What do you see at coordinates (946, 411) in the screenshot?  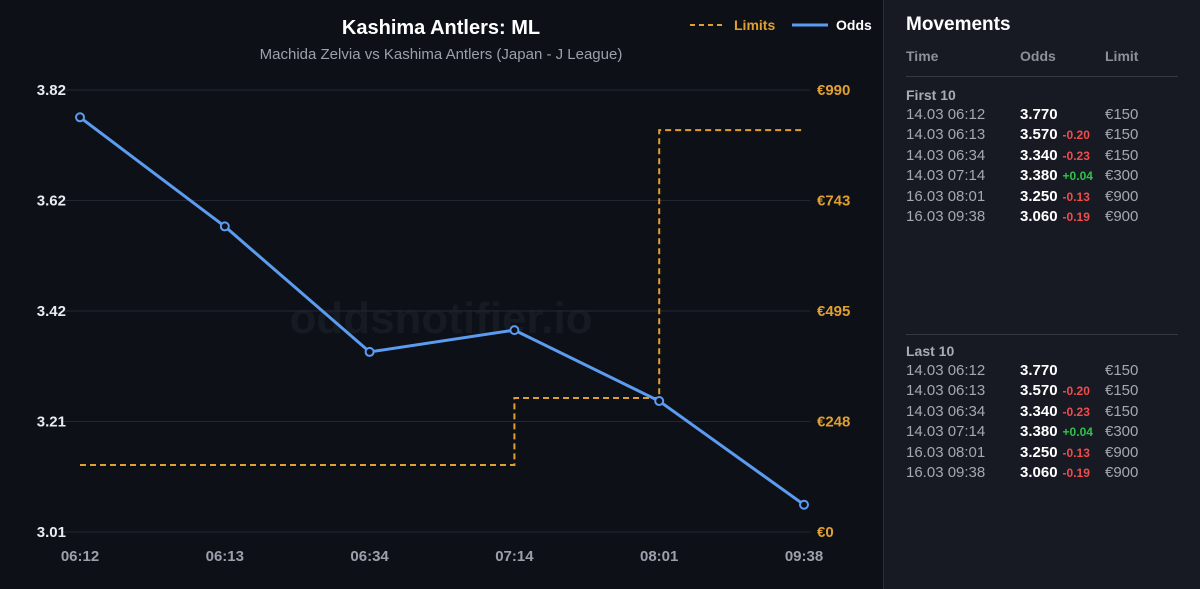 I see `movement-time: 14.03 06:34` at bounding box center [946, 411].